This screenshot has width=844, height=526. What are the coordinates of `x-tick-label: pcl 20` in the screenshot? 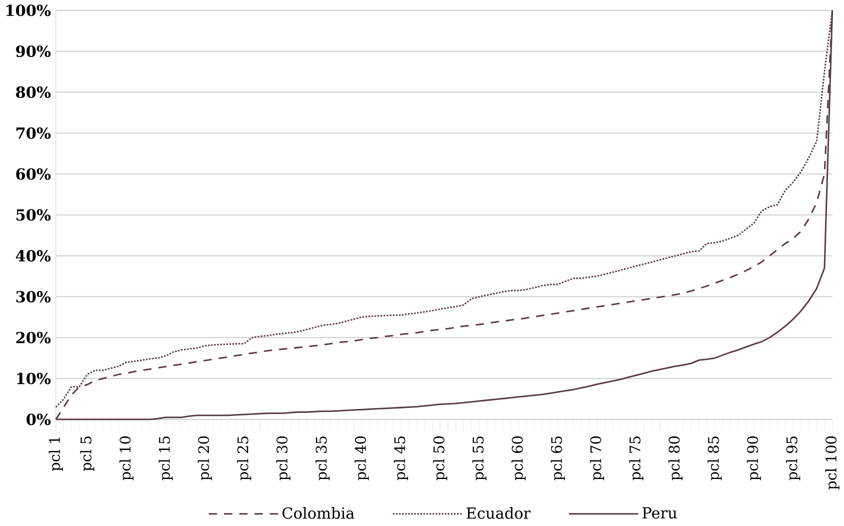 It's located at (205, 458).